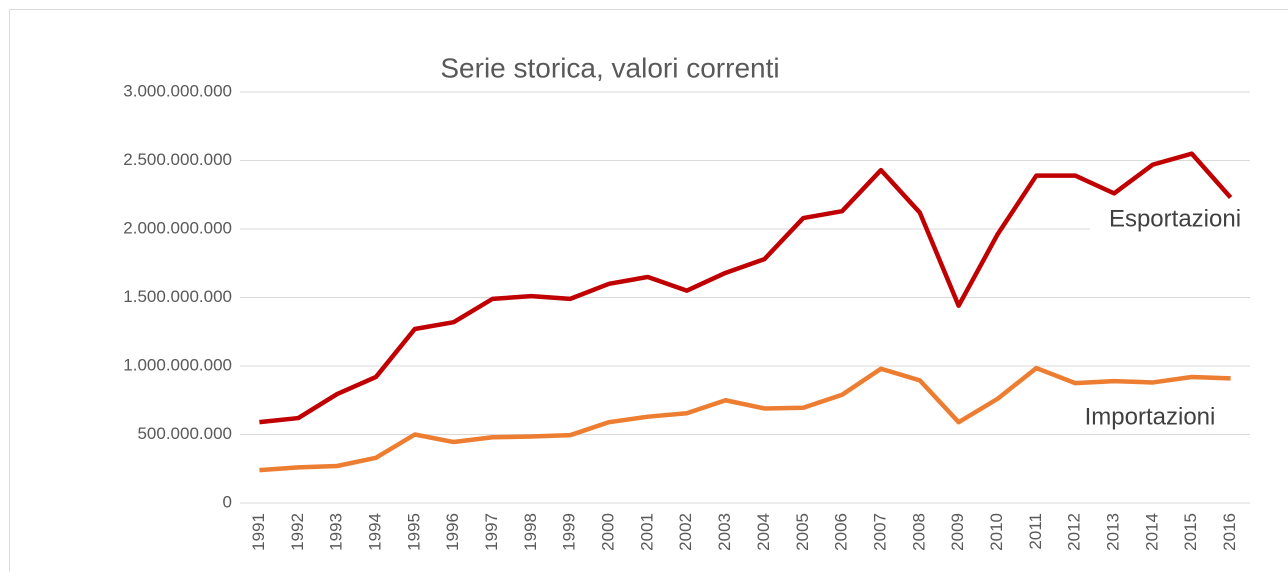 This screenshot has height=576, width=1288. What do you see at coordinates (1035, 531) in the screenshot?
I see `x-tick-label: 2011` at bounding box center [1035, 531].